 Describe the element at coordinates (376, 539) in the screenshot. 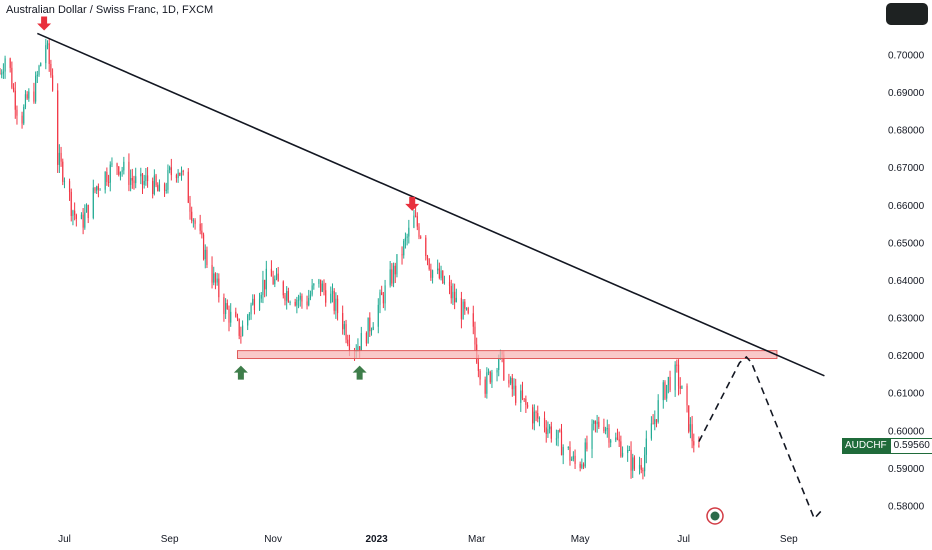

I see `x-tick-label: 2023` at that location.